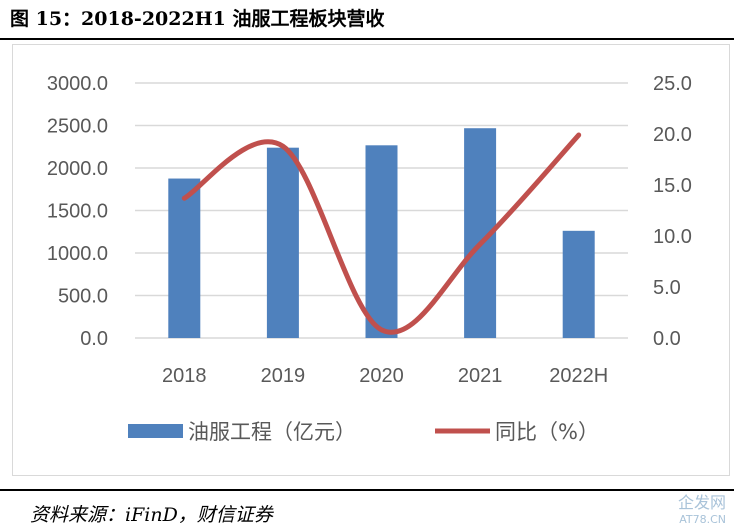  Describe the element at coordinates (701, 509) in the screenshot. I see `watermark-logo: 企发网 AT78.CN` at that location.